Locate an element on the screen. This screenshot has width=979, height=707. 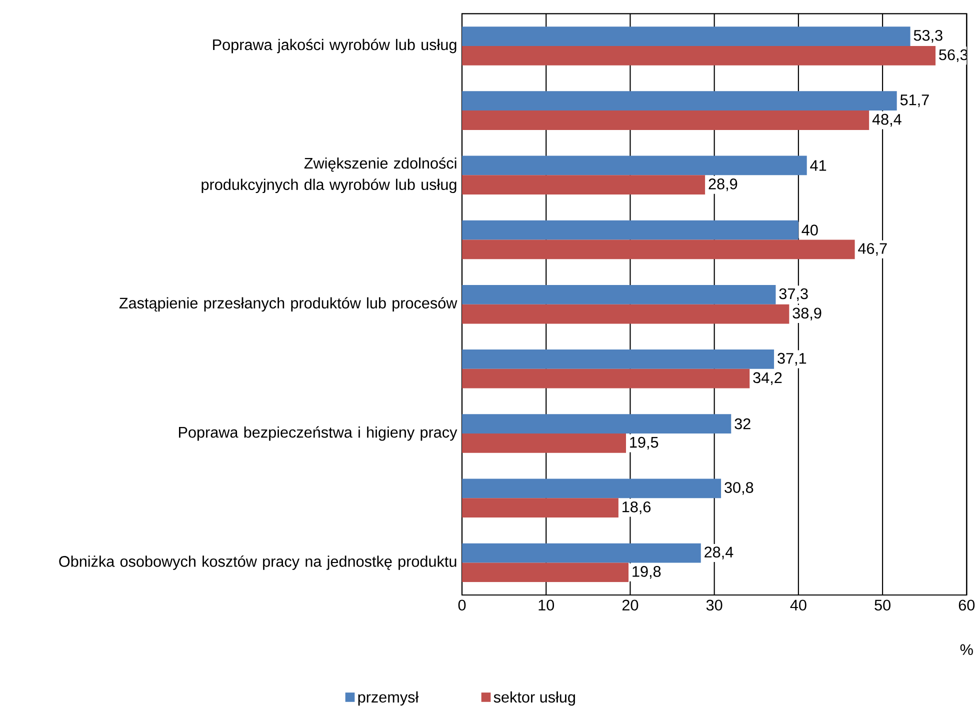
data-label: 48,4 is located at coordinates (887, 120).